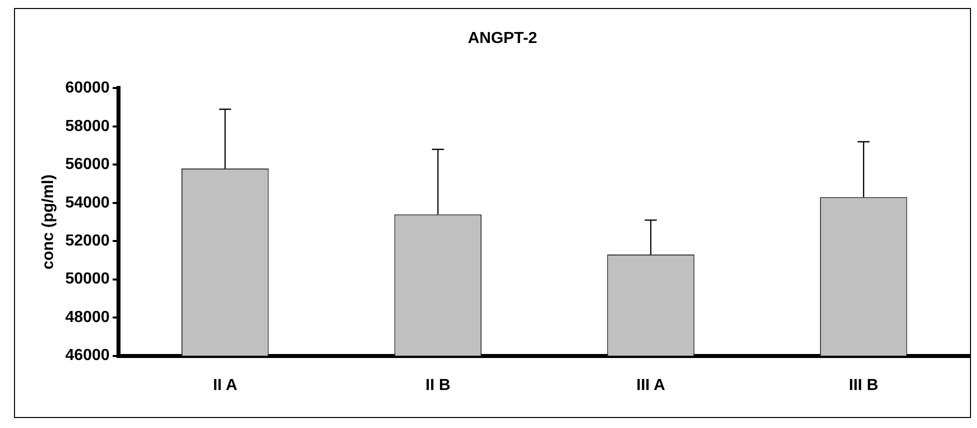 The width and height of the screenshot is (977, 428). Describe the element at coordinates (225, 385) in the screenshot. I see `x-tick-label: II A` at that location.